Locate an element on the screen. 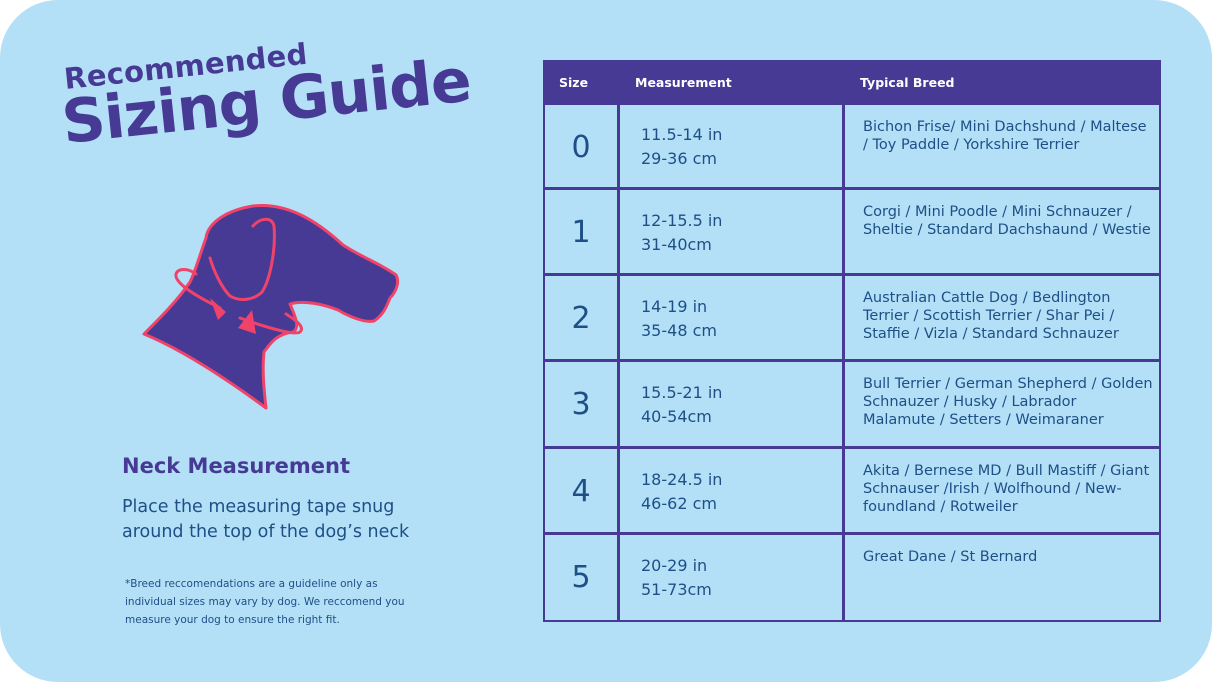  measurement-cm: 35-48 cm is located at coordinates (679, 330).